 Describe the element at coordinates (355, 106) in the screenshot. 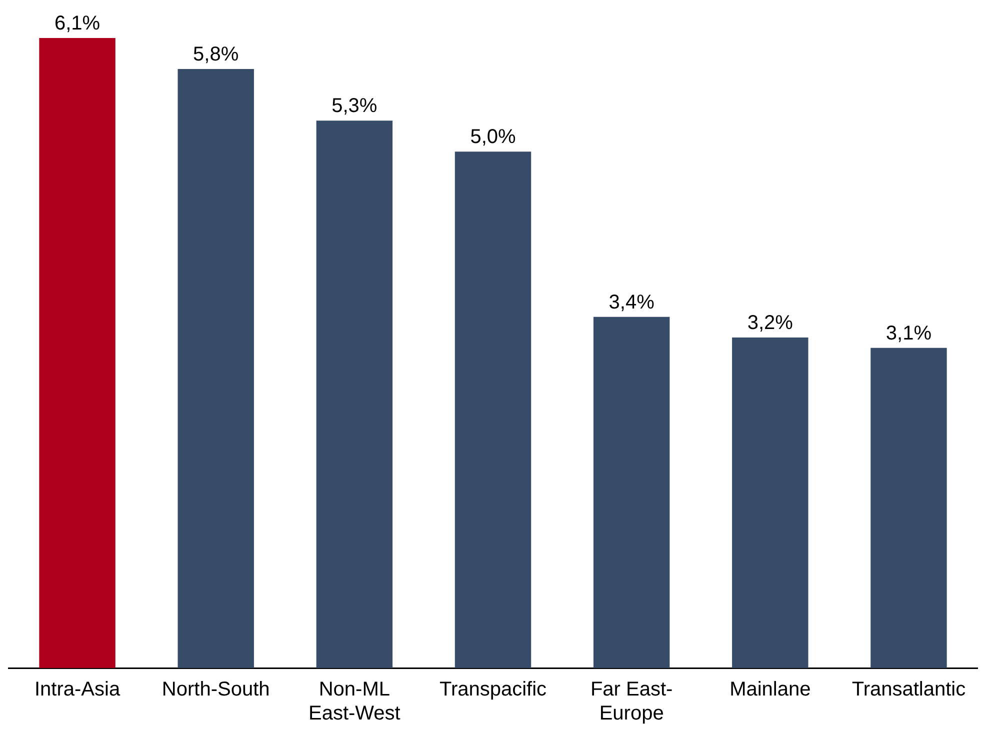

I see `data-label: 5,3%` at that location.